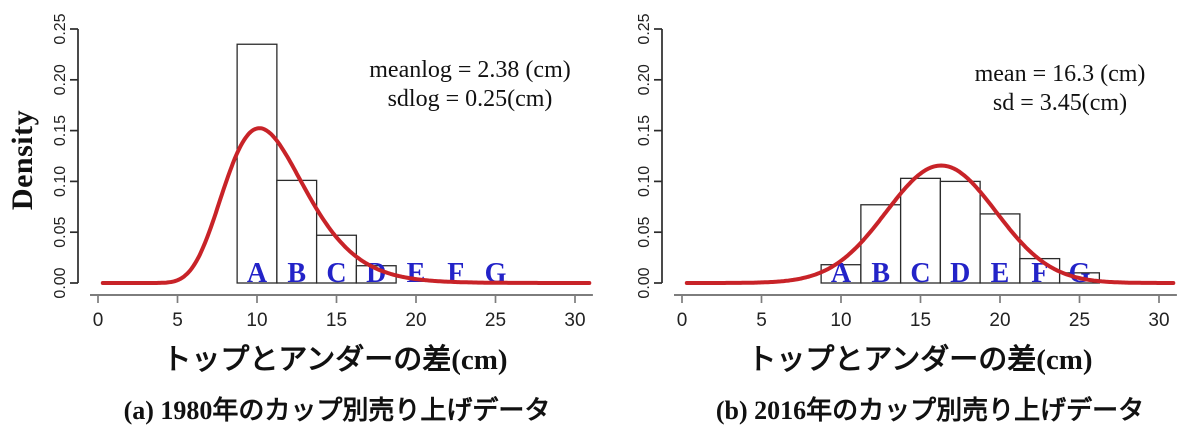  I want to click on param-meanlog: meanlog = 2.38 (cm), so click(470, 70).